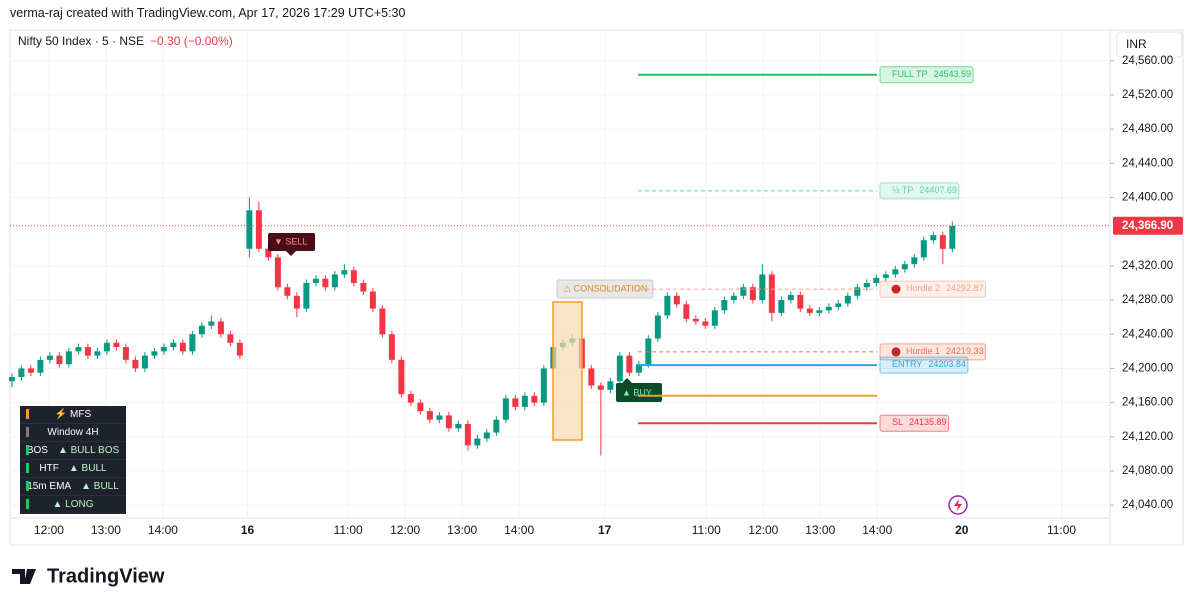 The image size is (1195, 606). What do you see at coordinates (929, 365) in the screenshot?
I see `level-label: ENTRY 24203.84` at bounding box center [929, 365].